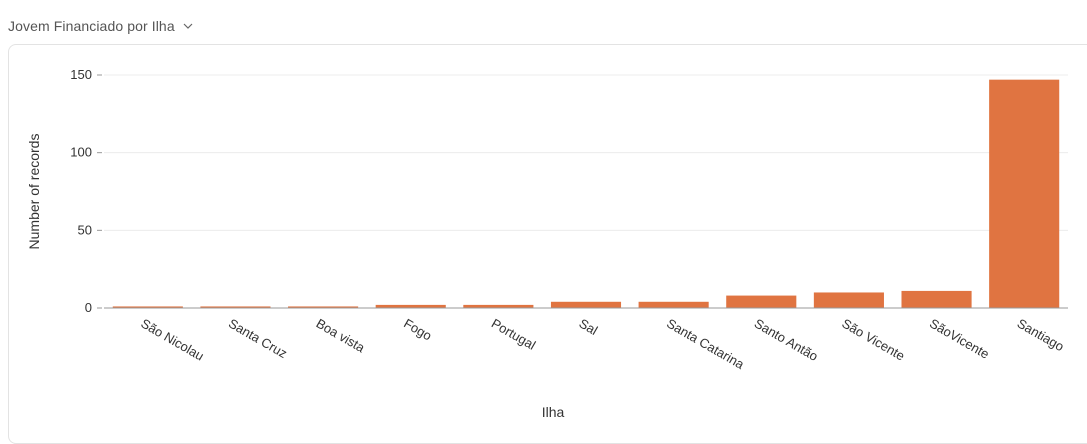 The width and height of the screenshot is (1087, 444). What do you see at coordinates (34, 192) in the screenshot?
I see `y-axis-title: Number of records` at bounding box center [34, 192].